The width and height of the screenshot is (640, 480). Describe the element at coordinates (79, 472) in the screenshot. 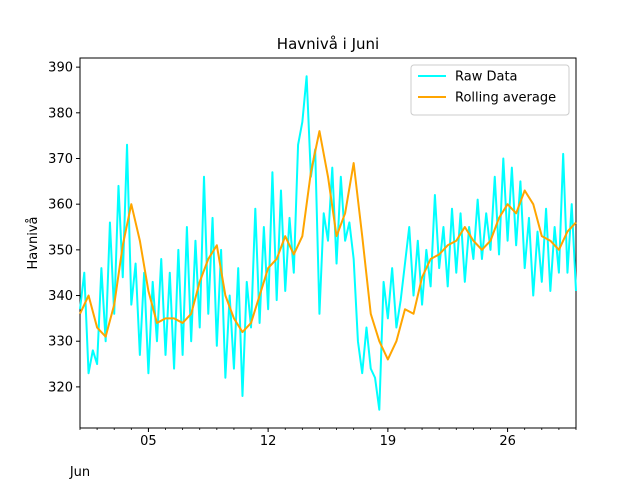

I see `x-axis-offset-label: Jun` at that location.